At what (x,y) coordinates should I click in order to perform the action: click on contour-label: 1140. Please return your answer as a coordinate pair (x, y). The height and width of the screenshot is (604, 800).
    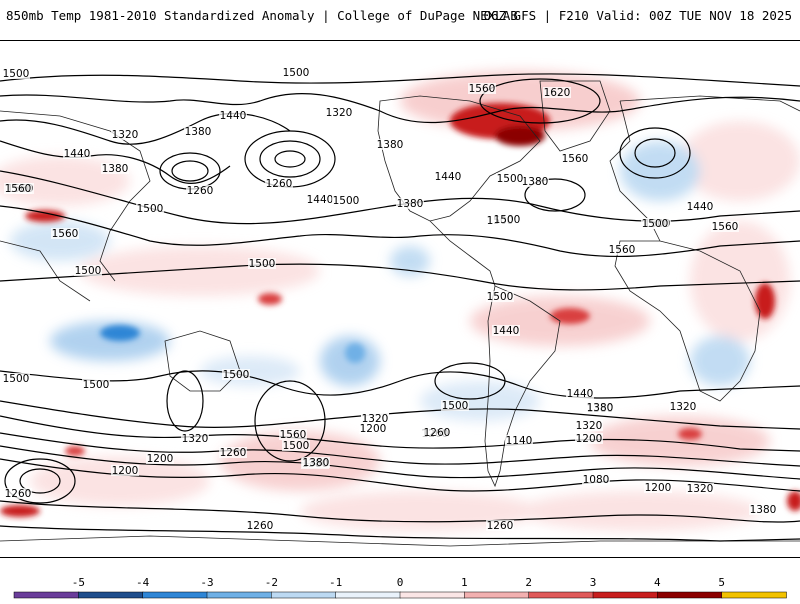
    Looking at the image, I should click on (519, 441).